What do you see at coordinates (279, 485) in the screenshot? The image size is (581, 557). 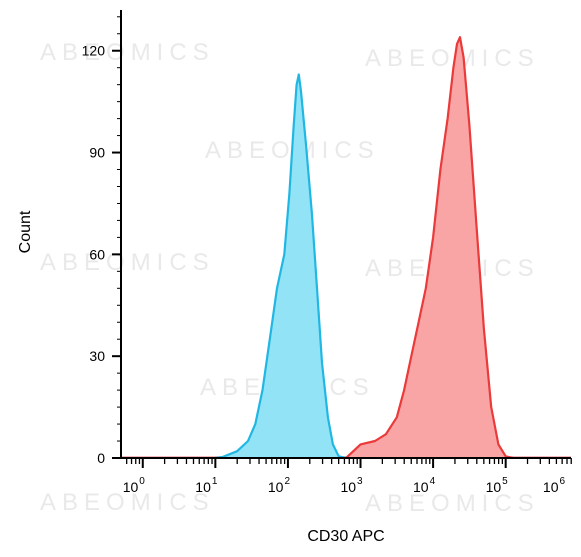 I see `x-tick-label: 10²` at bounding box center [279, 485].